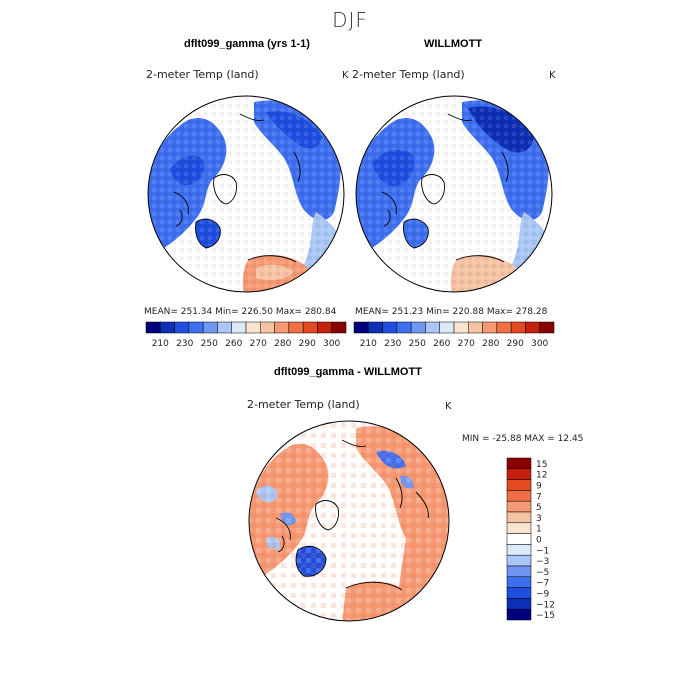 This screenshot has height=700, width=700. What do you see at coordinates (246, 194) in the screenshot?
I see `model-polar-map` at bounding box center [246, 194].